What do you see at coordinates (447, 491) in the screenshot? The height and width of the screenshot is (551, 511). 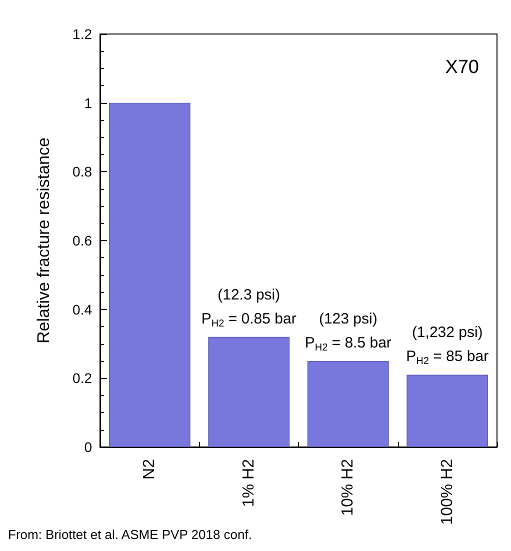 I see `x-tick-label: 100% H2` at bounding box center [447, 491].